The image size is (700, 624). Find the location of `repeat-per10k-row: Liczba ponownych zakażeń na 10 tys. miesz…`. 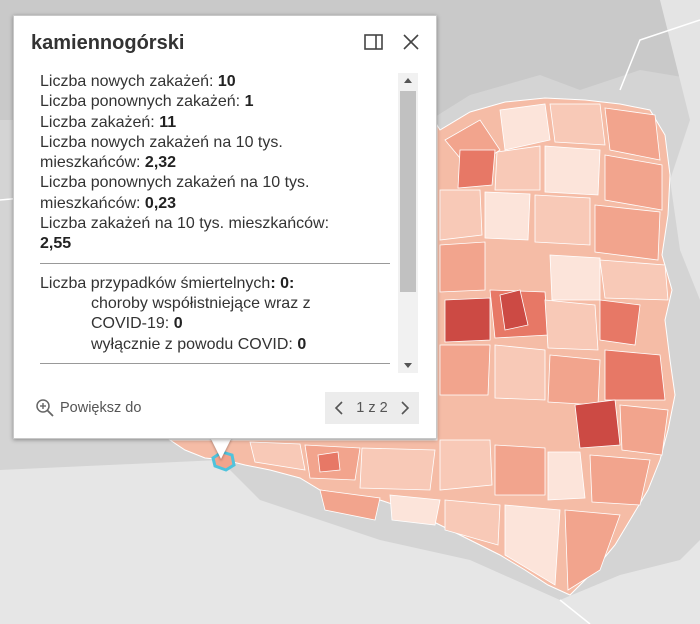

repeat-per10k-row: Liczba ponownych zakażeń na 10 tys. miesz… is located at coordinates (216, 193).